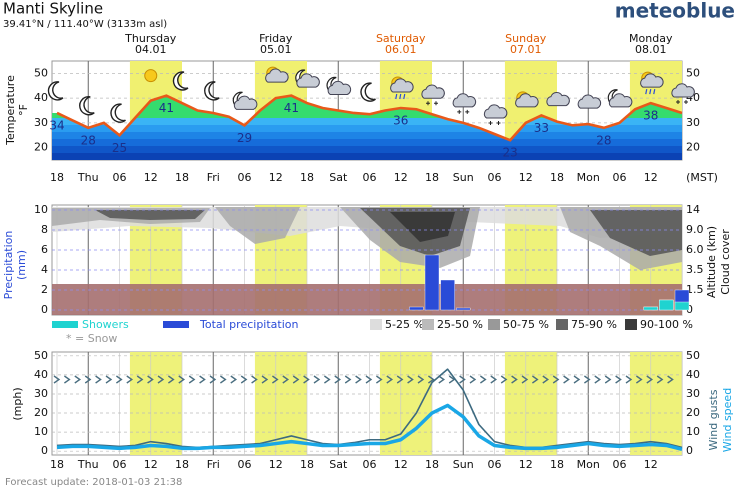  I want to click on y-label: Precipitation, so click(8, 265).